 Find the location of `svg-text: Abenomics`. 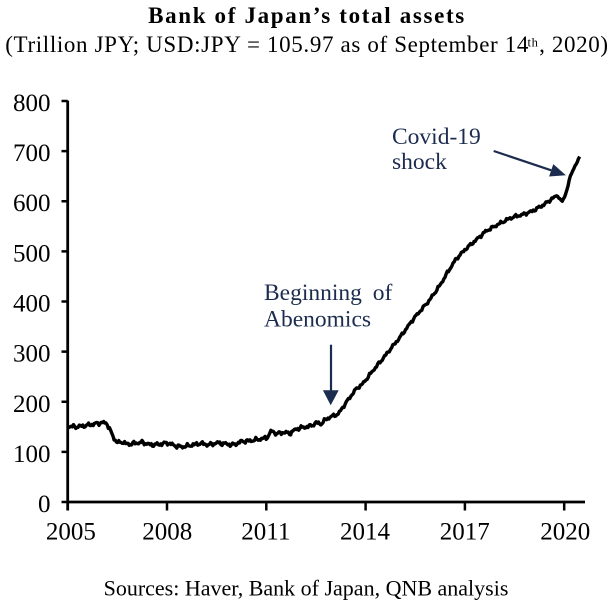

svg-text: Abenomics is located at coordinates (317, 320).